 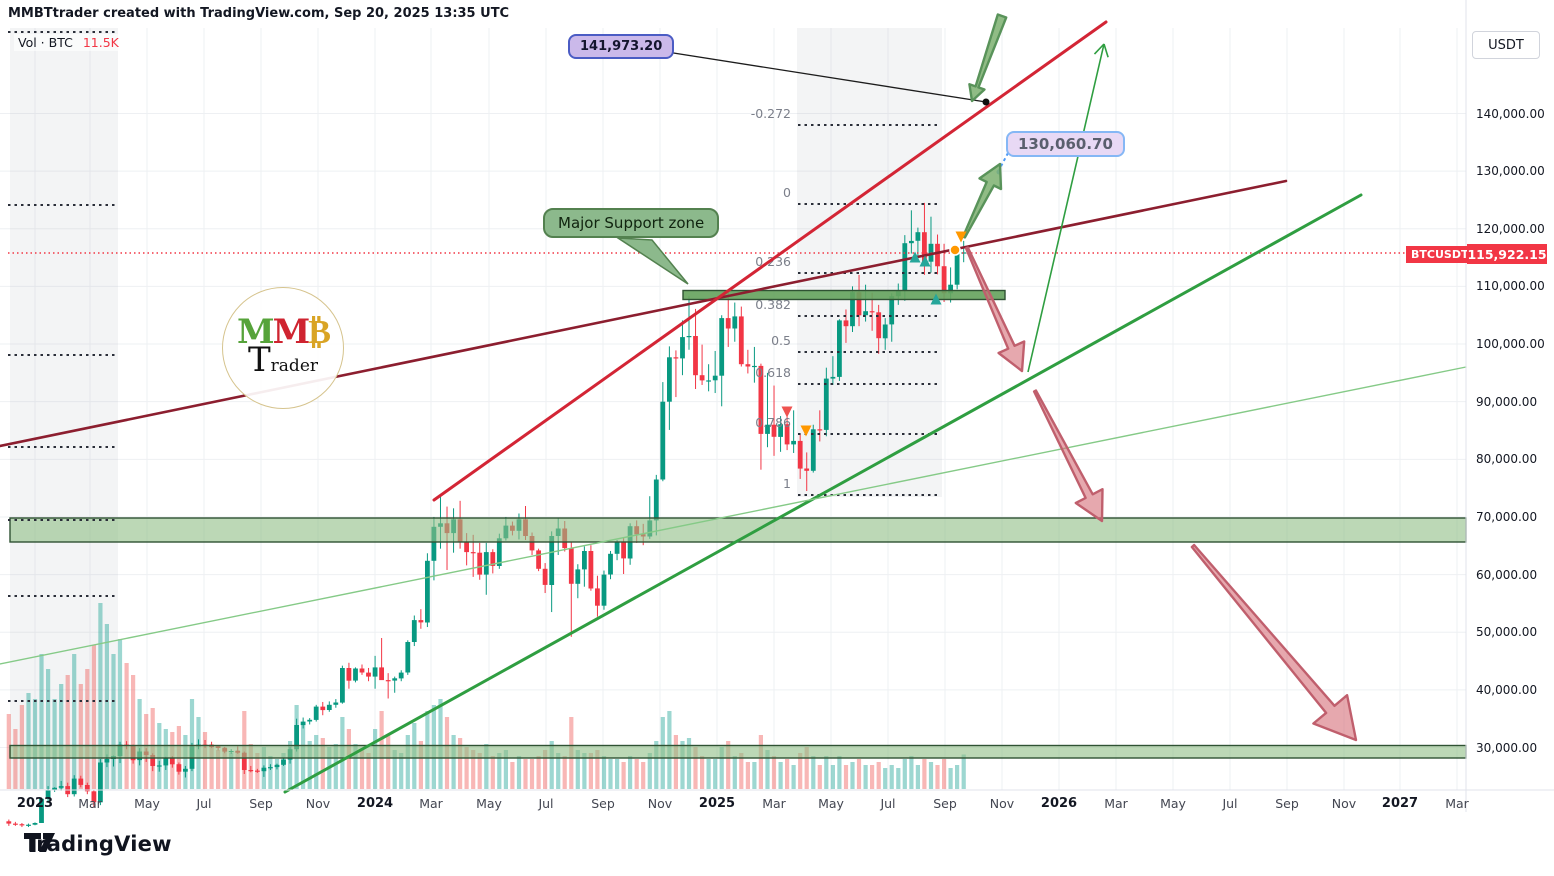 What do you see at coordinates (982, 200) in the screenshot?
I see `green-arrow-up` at bounding box center [982, 200].